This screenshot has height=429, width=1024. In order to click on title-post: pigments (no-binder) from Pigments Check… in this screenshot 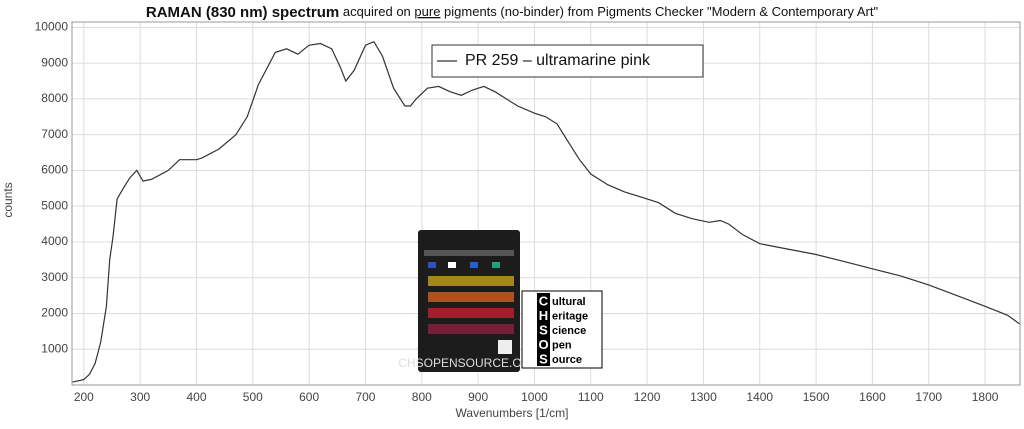, I will do `click(659, 11)`.